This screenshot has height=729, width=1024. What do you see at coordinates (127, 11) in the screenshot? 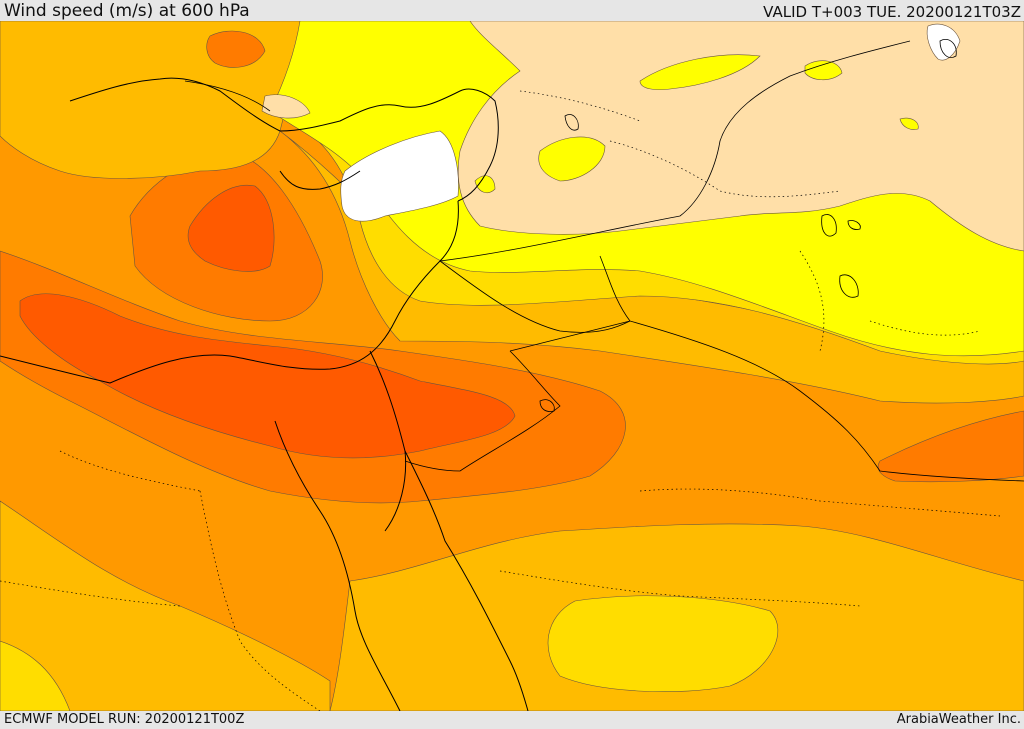
I see `map-title: Wind speed (m/s) at 600 hPa` at bounding box center [127, 11].